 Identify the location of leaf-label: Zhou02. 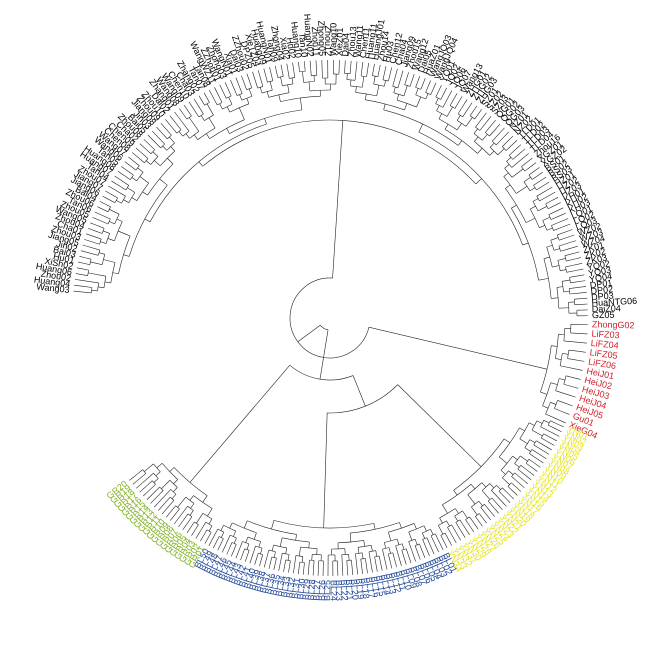
(56, 276).